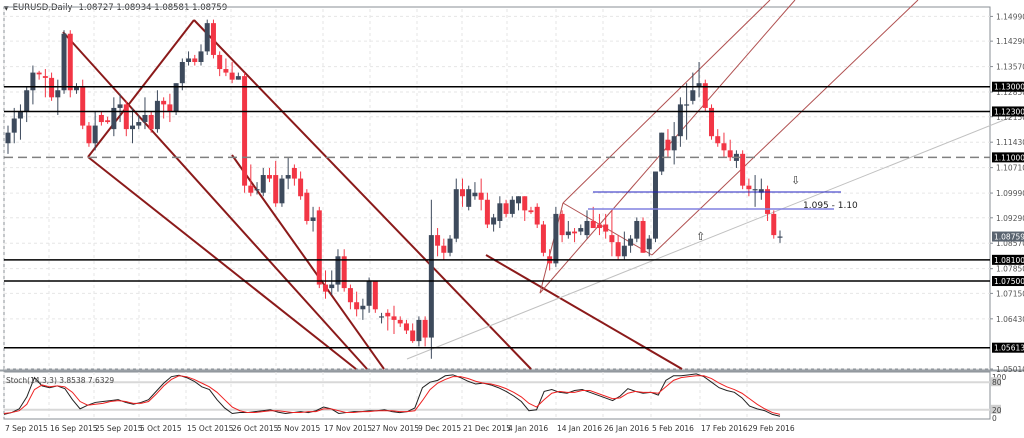 This screenshot has width=1024, height=438. Describe the element at coordinates (673, 428) in the screenshot. I see `svg-text: 5 Feb 2016` at that location.